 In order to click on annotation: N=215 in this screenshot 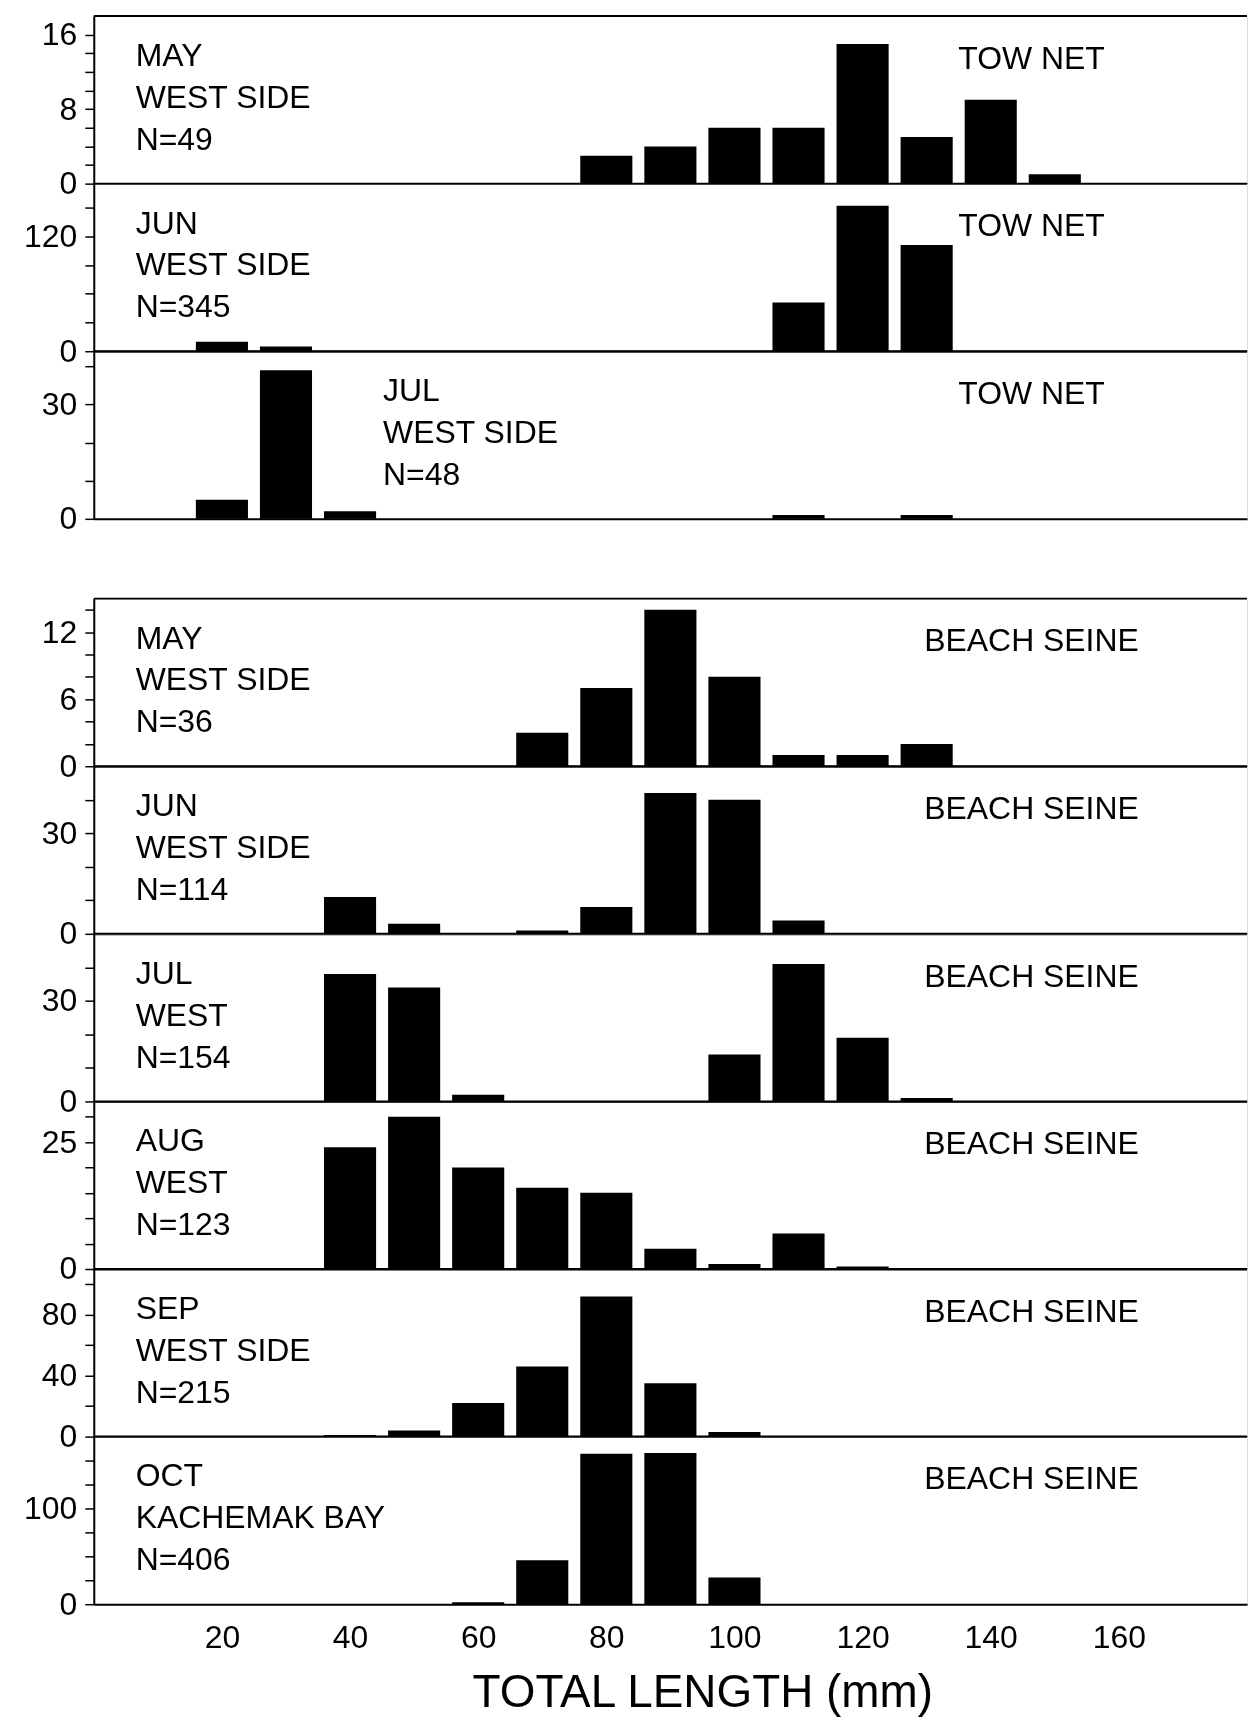, I will do `click(183, 1391)`.